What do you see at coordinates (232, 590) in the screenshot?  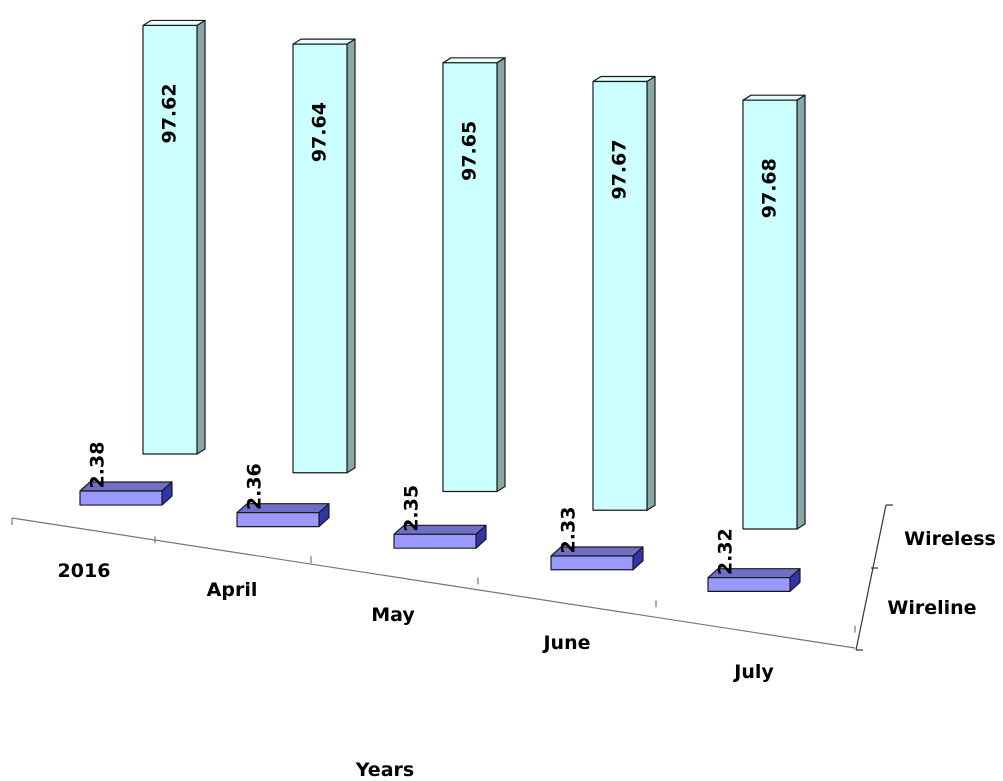 I see `category-label-april: April` at bounding box center [232, 590].